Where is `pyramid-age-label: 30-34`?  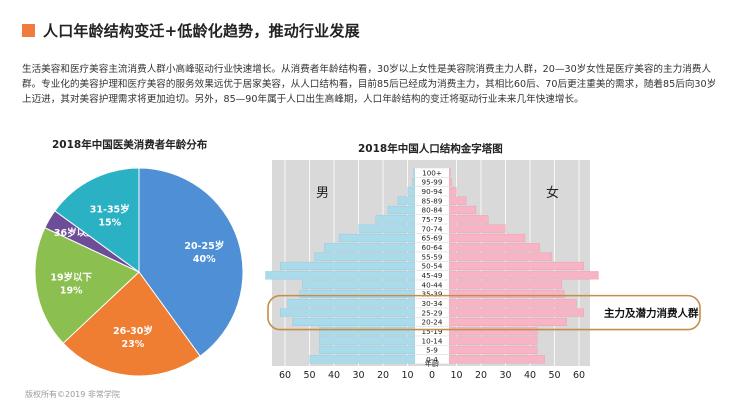
pyramid-age-label: 30-34 is located at coordinates (432, 303).